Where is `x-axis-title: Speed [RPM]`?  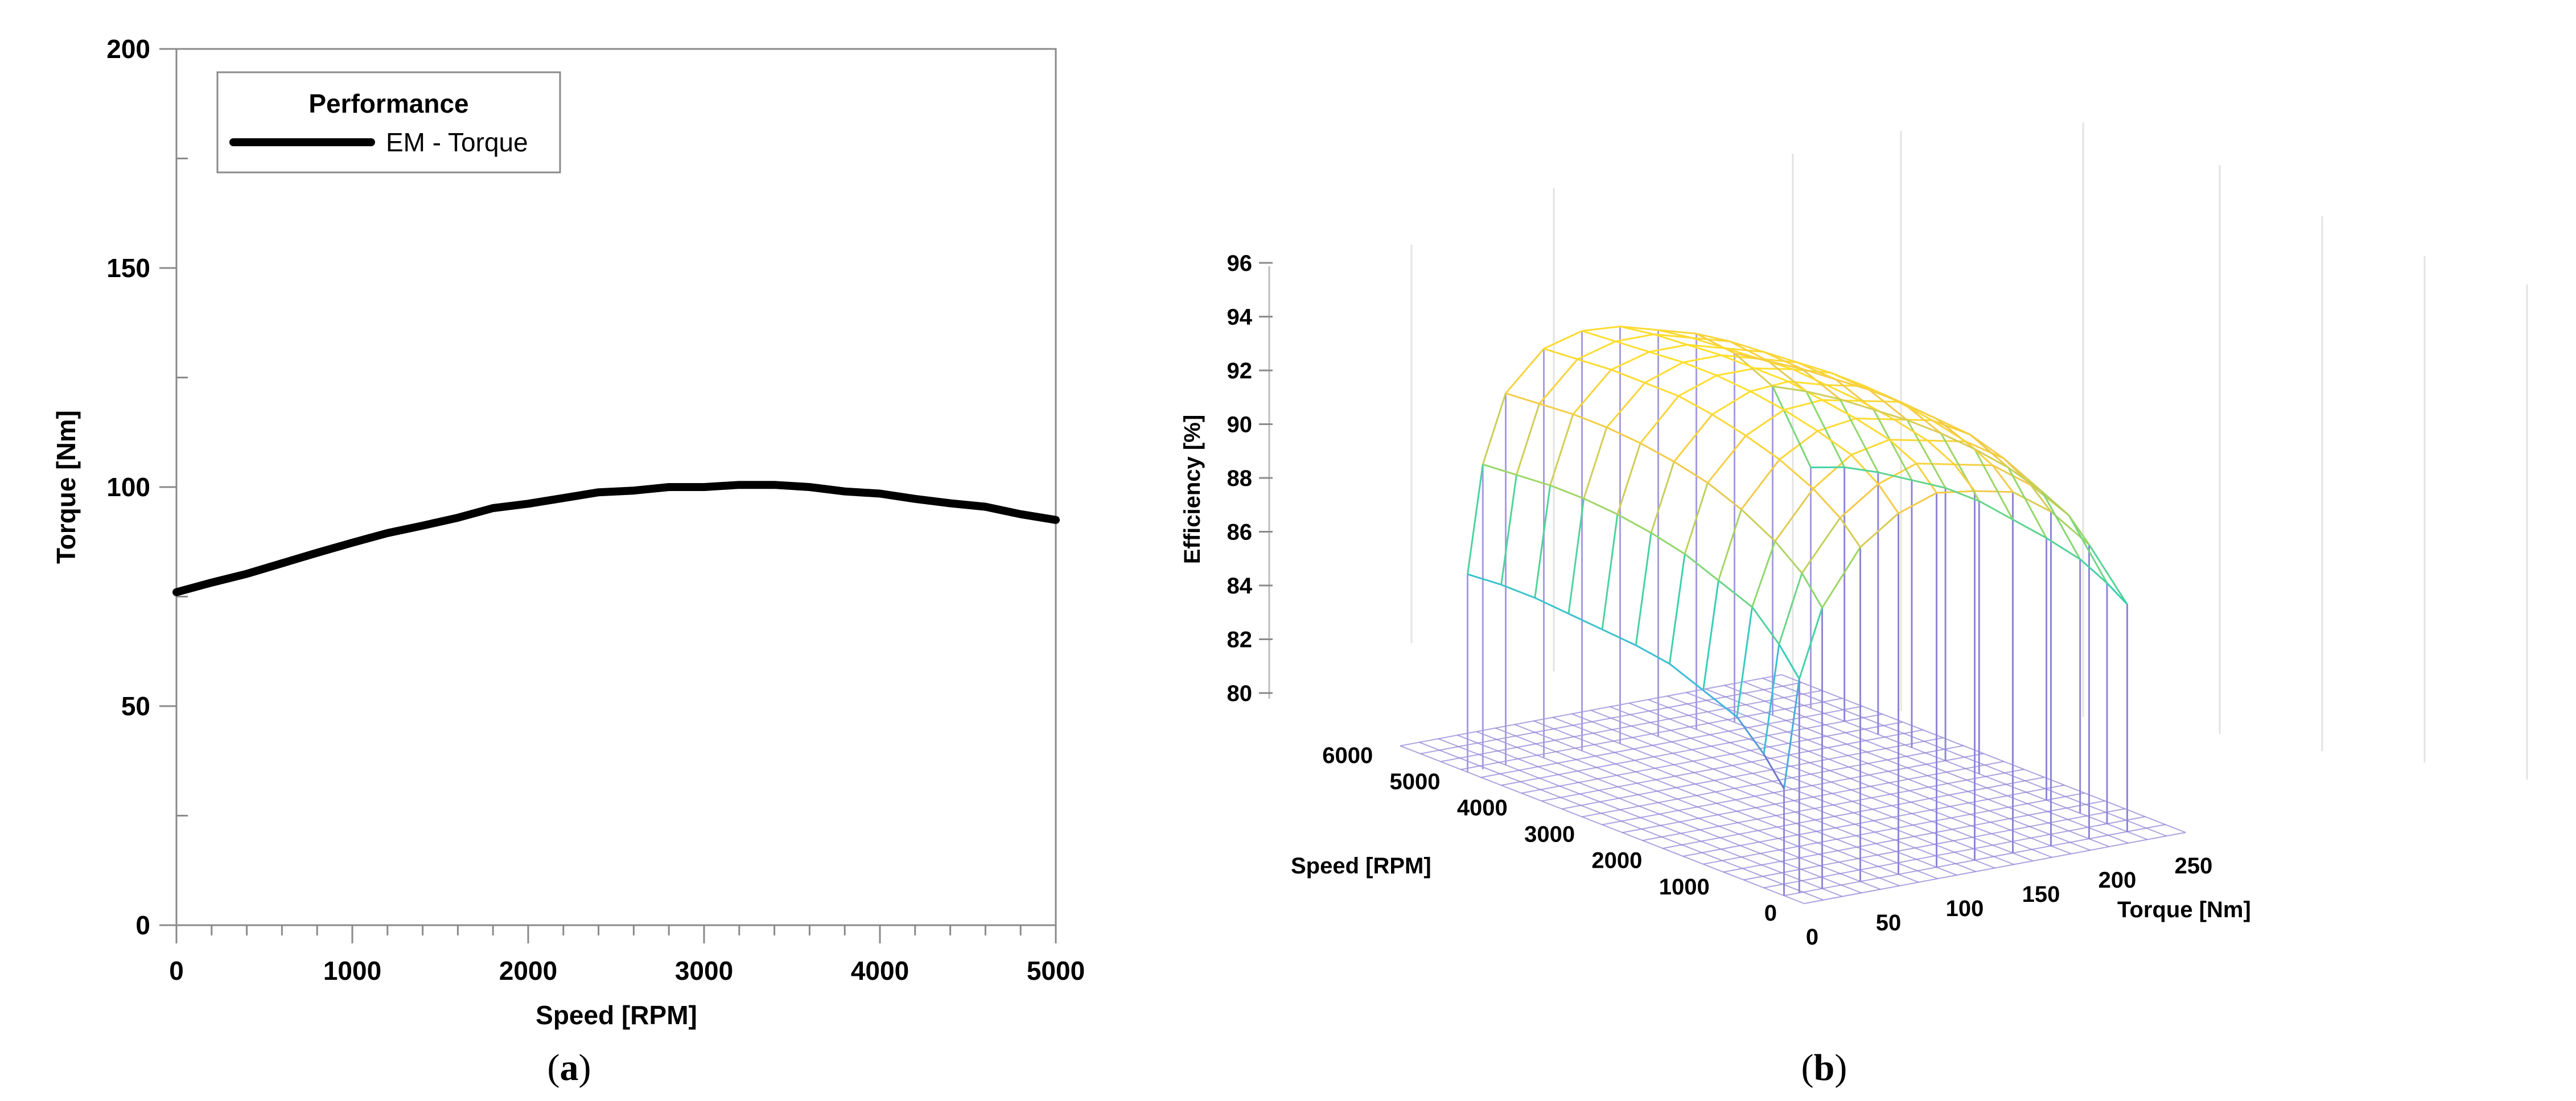 x-axis-title: Speed [RPM] is located at coordinates (617, 1015).